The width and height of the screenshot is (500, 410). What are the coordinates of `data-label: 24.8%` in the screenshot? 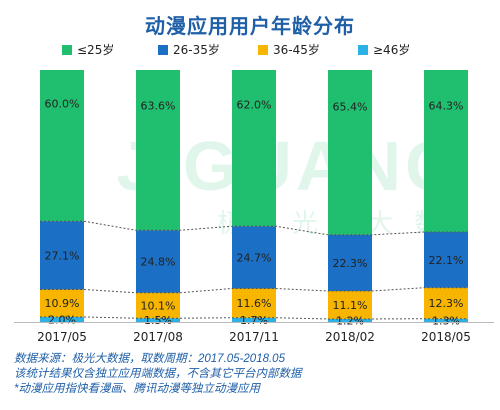 It's located at (158, 262).